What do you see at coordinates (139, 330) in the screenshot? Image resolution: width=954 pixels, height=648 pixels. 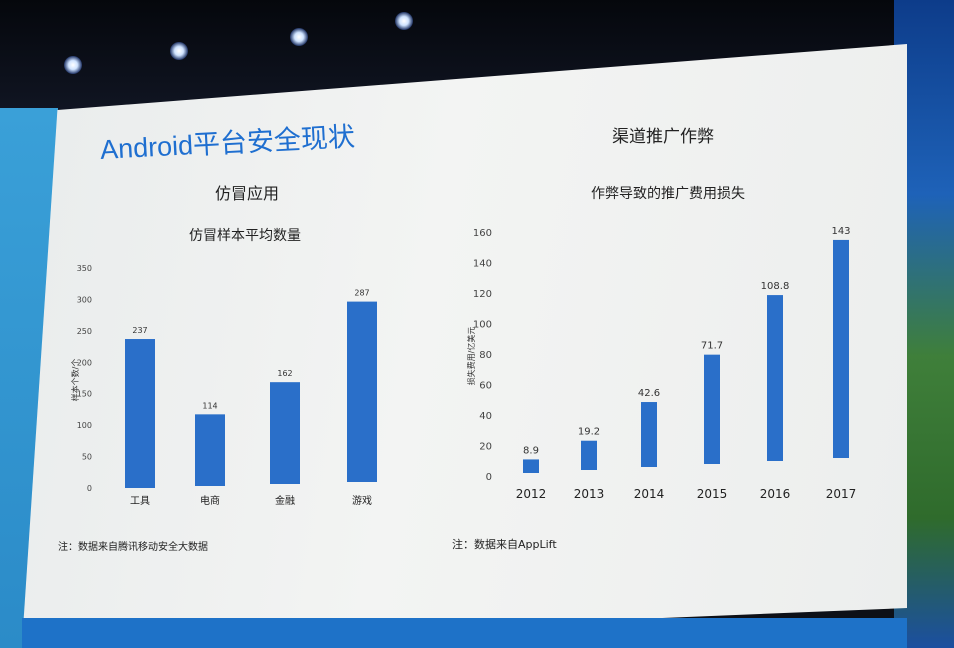 I see `data-label: 237` at bounding box center [139, 330].